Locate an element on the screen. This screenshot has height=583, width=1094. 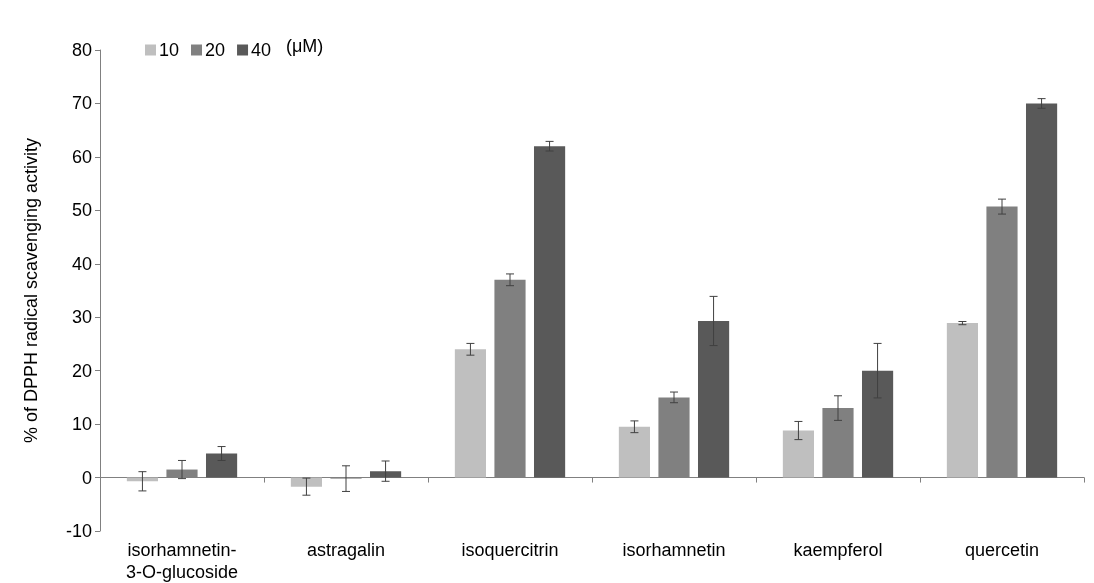
x-tick-label: quercetin is located at coordinates (1002, 550).